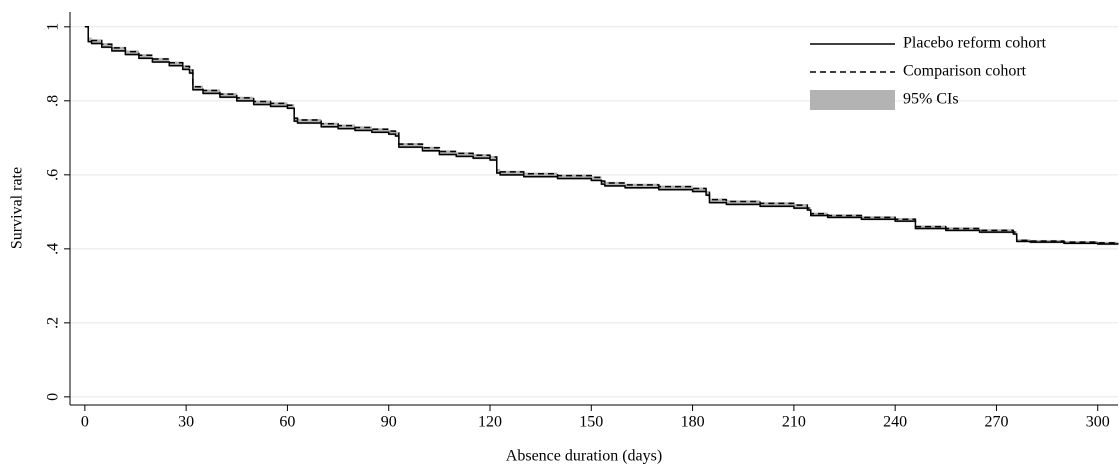  Describe the element at coordinates (591, 422) in the screenshot. I see `x-tick-label: 150` at that location.